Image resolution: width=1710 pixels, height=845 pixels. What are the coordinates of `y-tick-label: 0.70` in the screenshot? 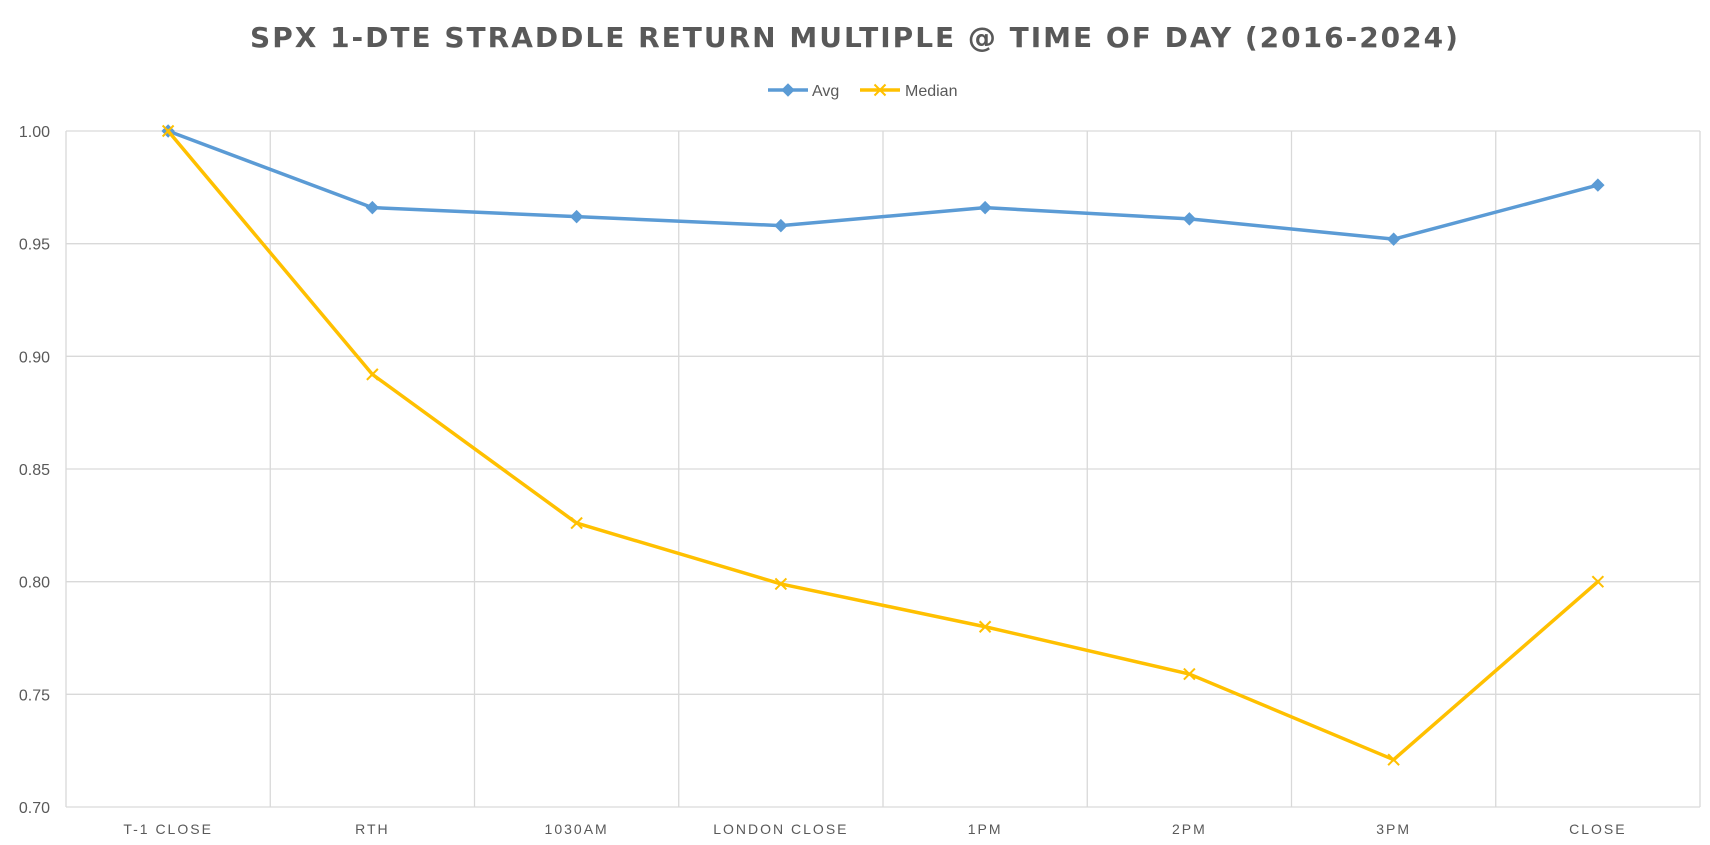 It's located at (34, 808).